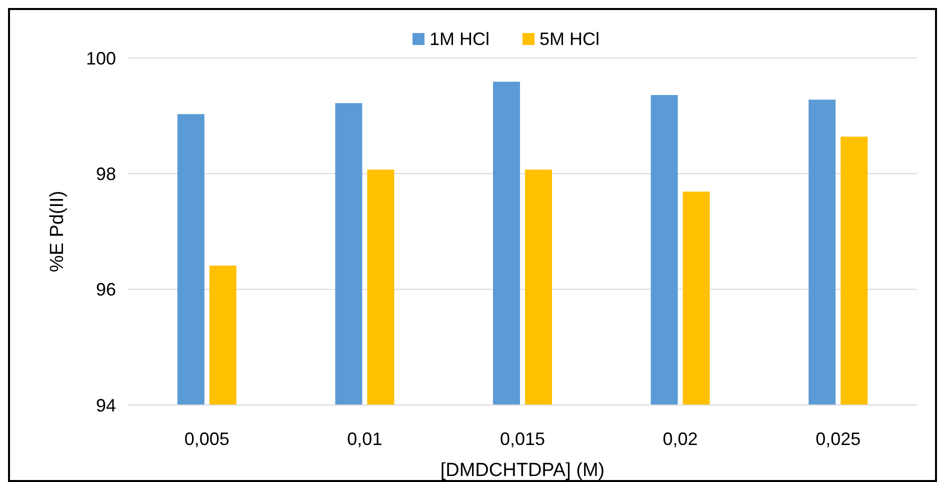  Describe the element at coordinates (522, 470) in the screenshot. I see `x-axis-title: [DMDCHTDPA] (M)` at that location.